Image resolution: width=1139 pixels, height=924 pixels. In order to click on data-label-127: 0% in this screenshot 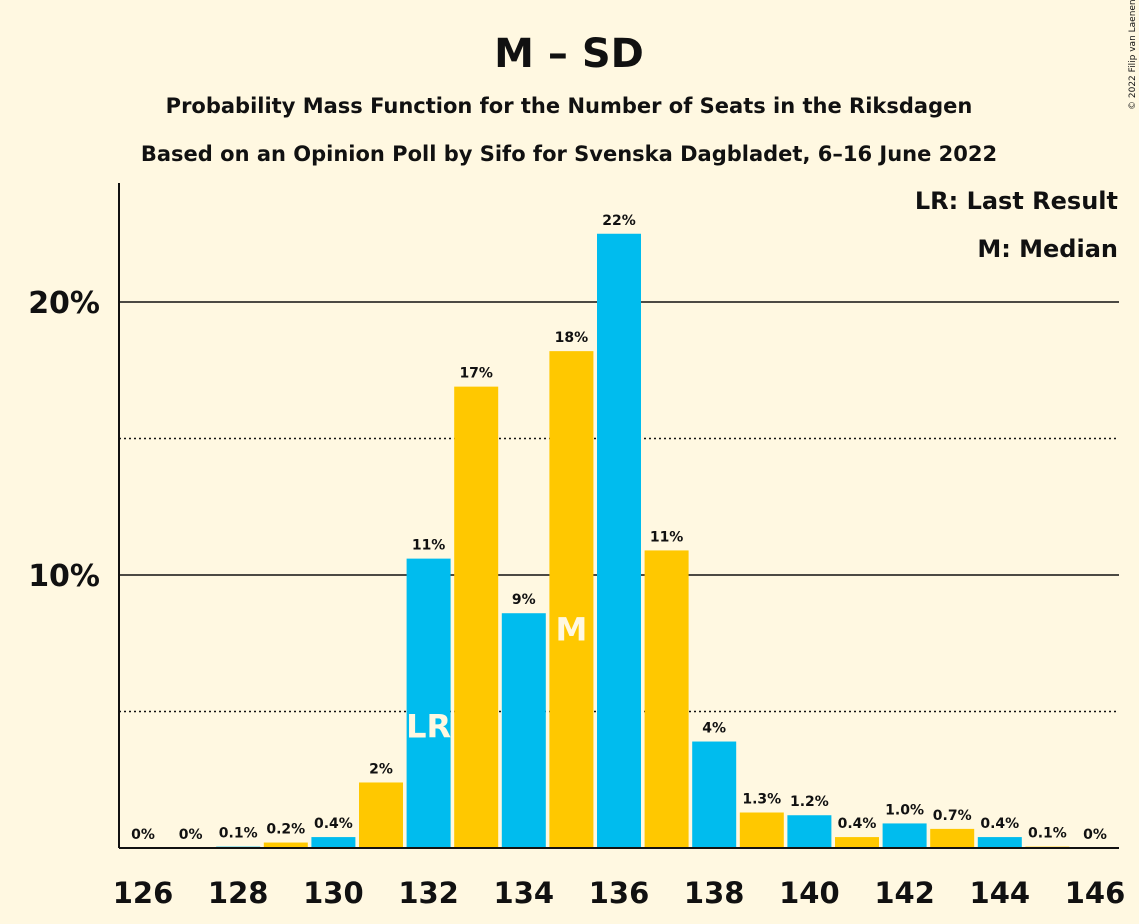, I will do `click(191, 835)`.